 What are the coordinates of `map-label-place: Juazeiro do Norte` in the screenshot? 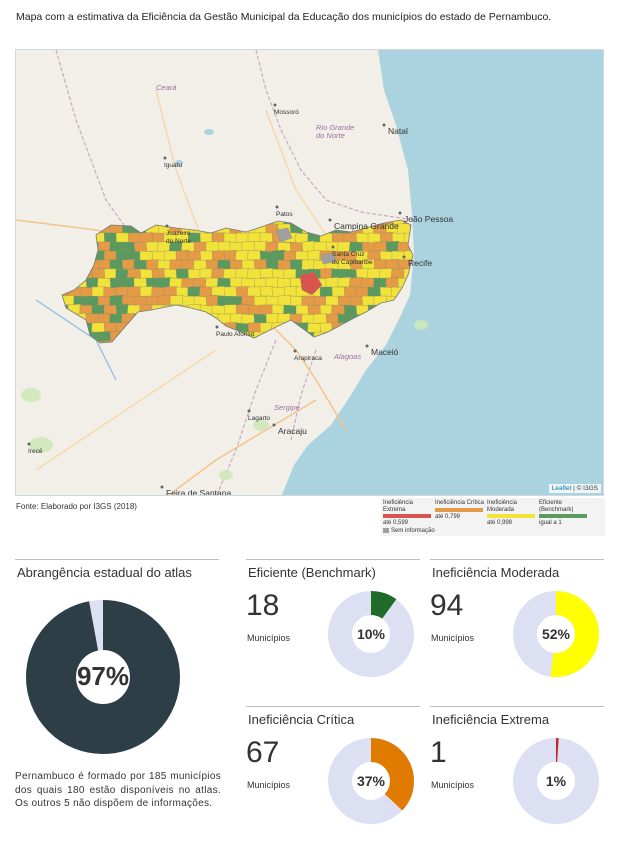 It's located at (178, 237).